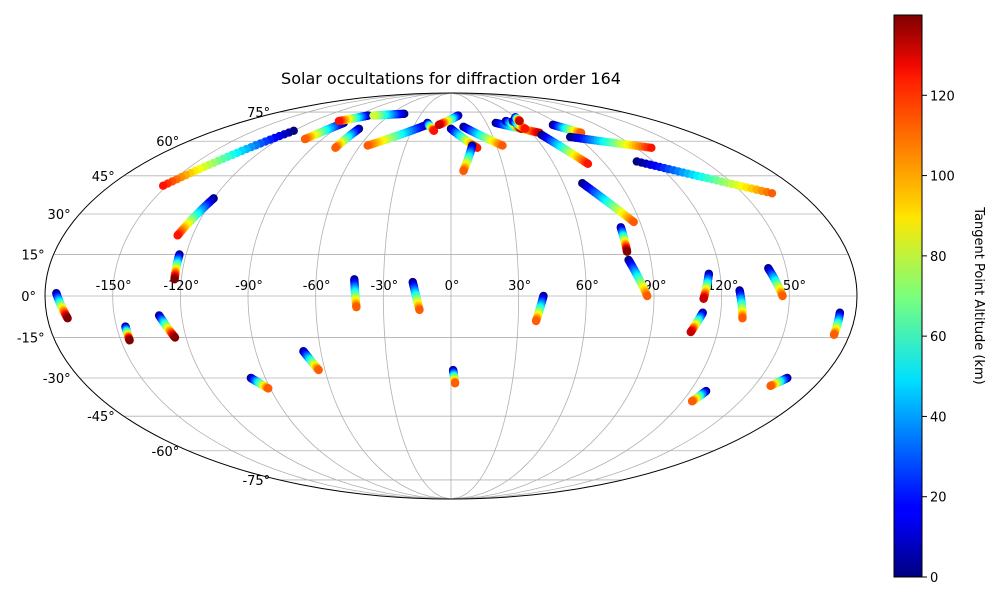 The height and width of the screenshot is (600, 1000). Describe the element at coordinates (31, 339) in the screenshot. I see `latitude-tick-label: -15°` at that location.